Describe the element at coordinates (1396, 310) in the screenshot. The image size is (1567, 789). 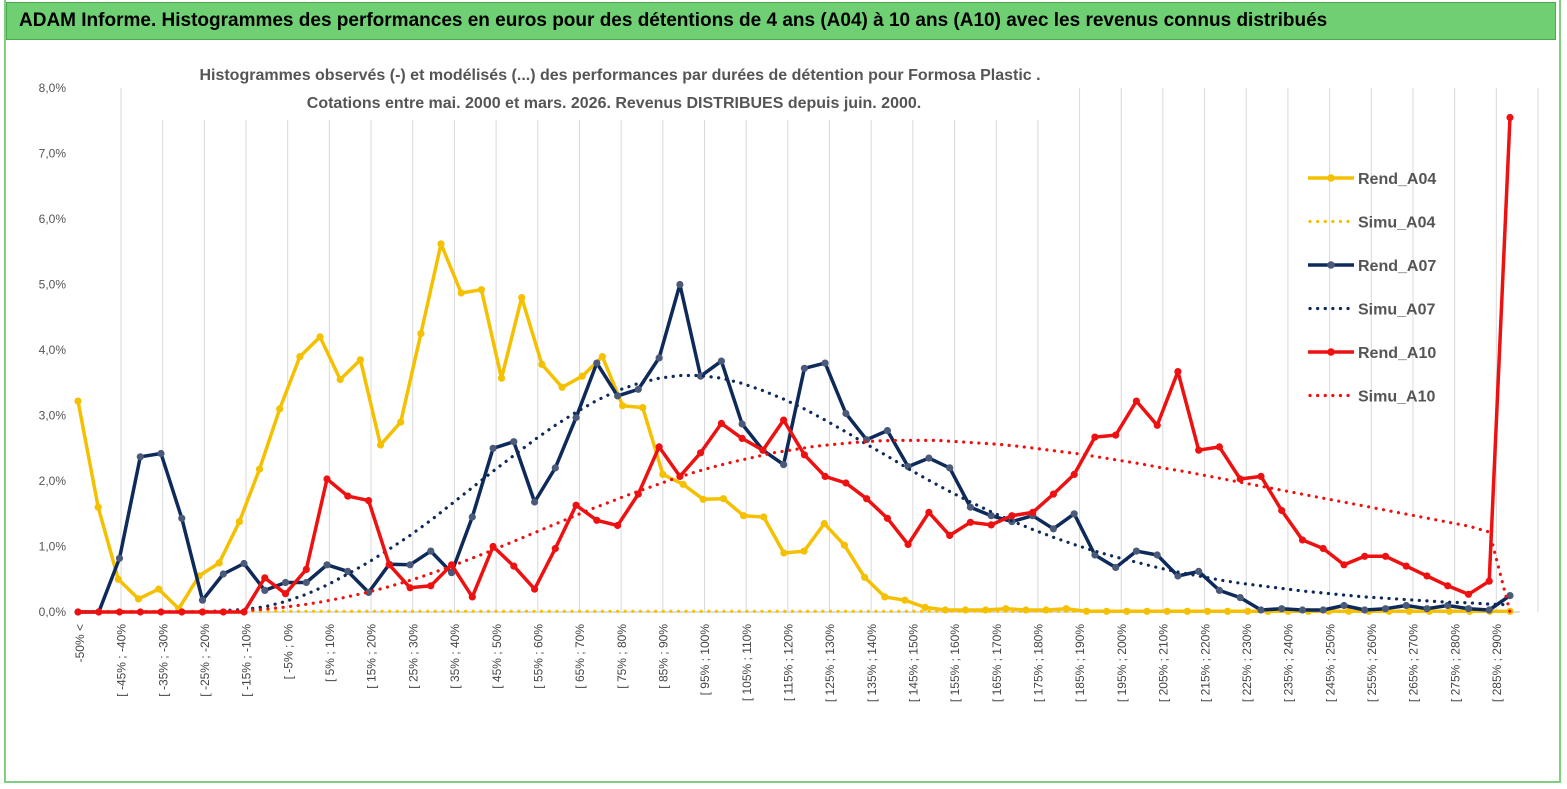
I see `legend-label: Simu_A07` at that location.